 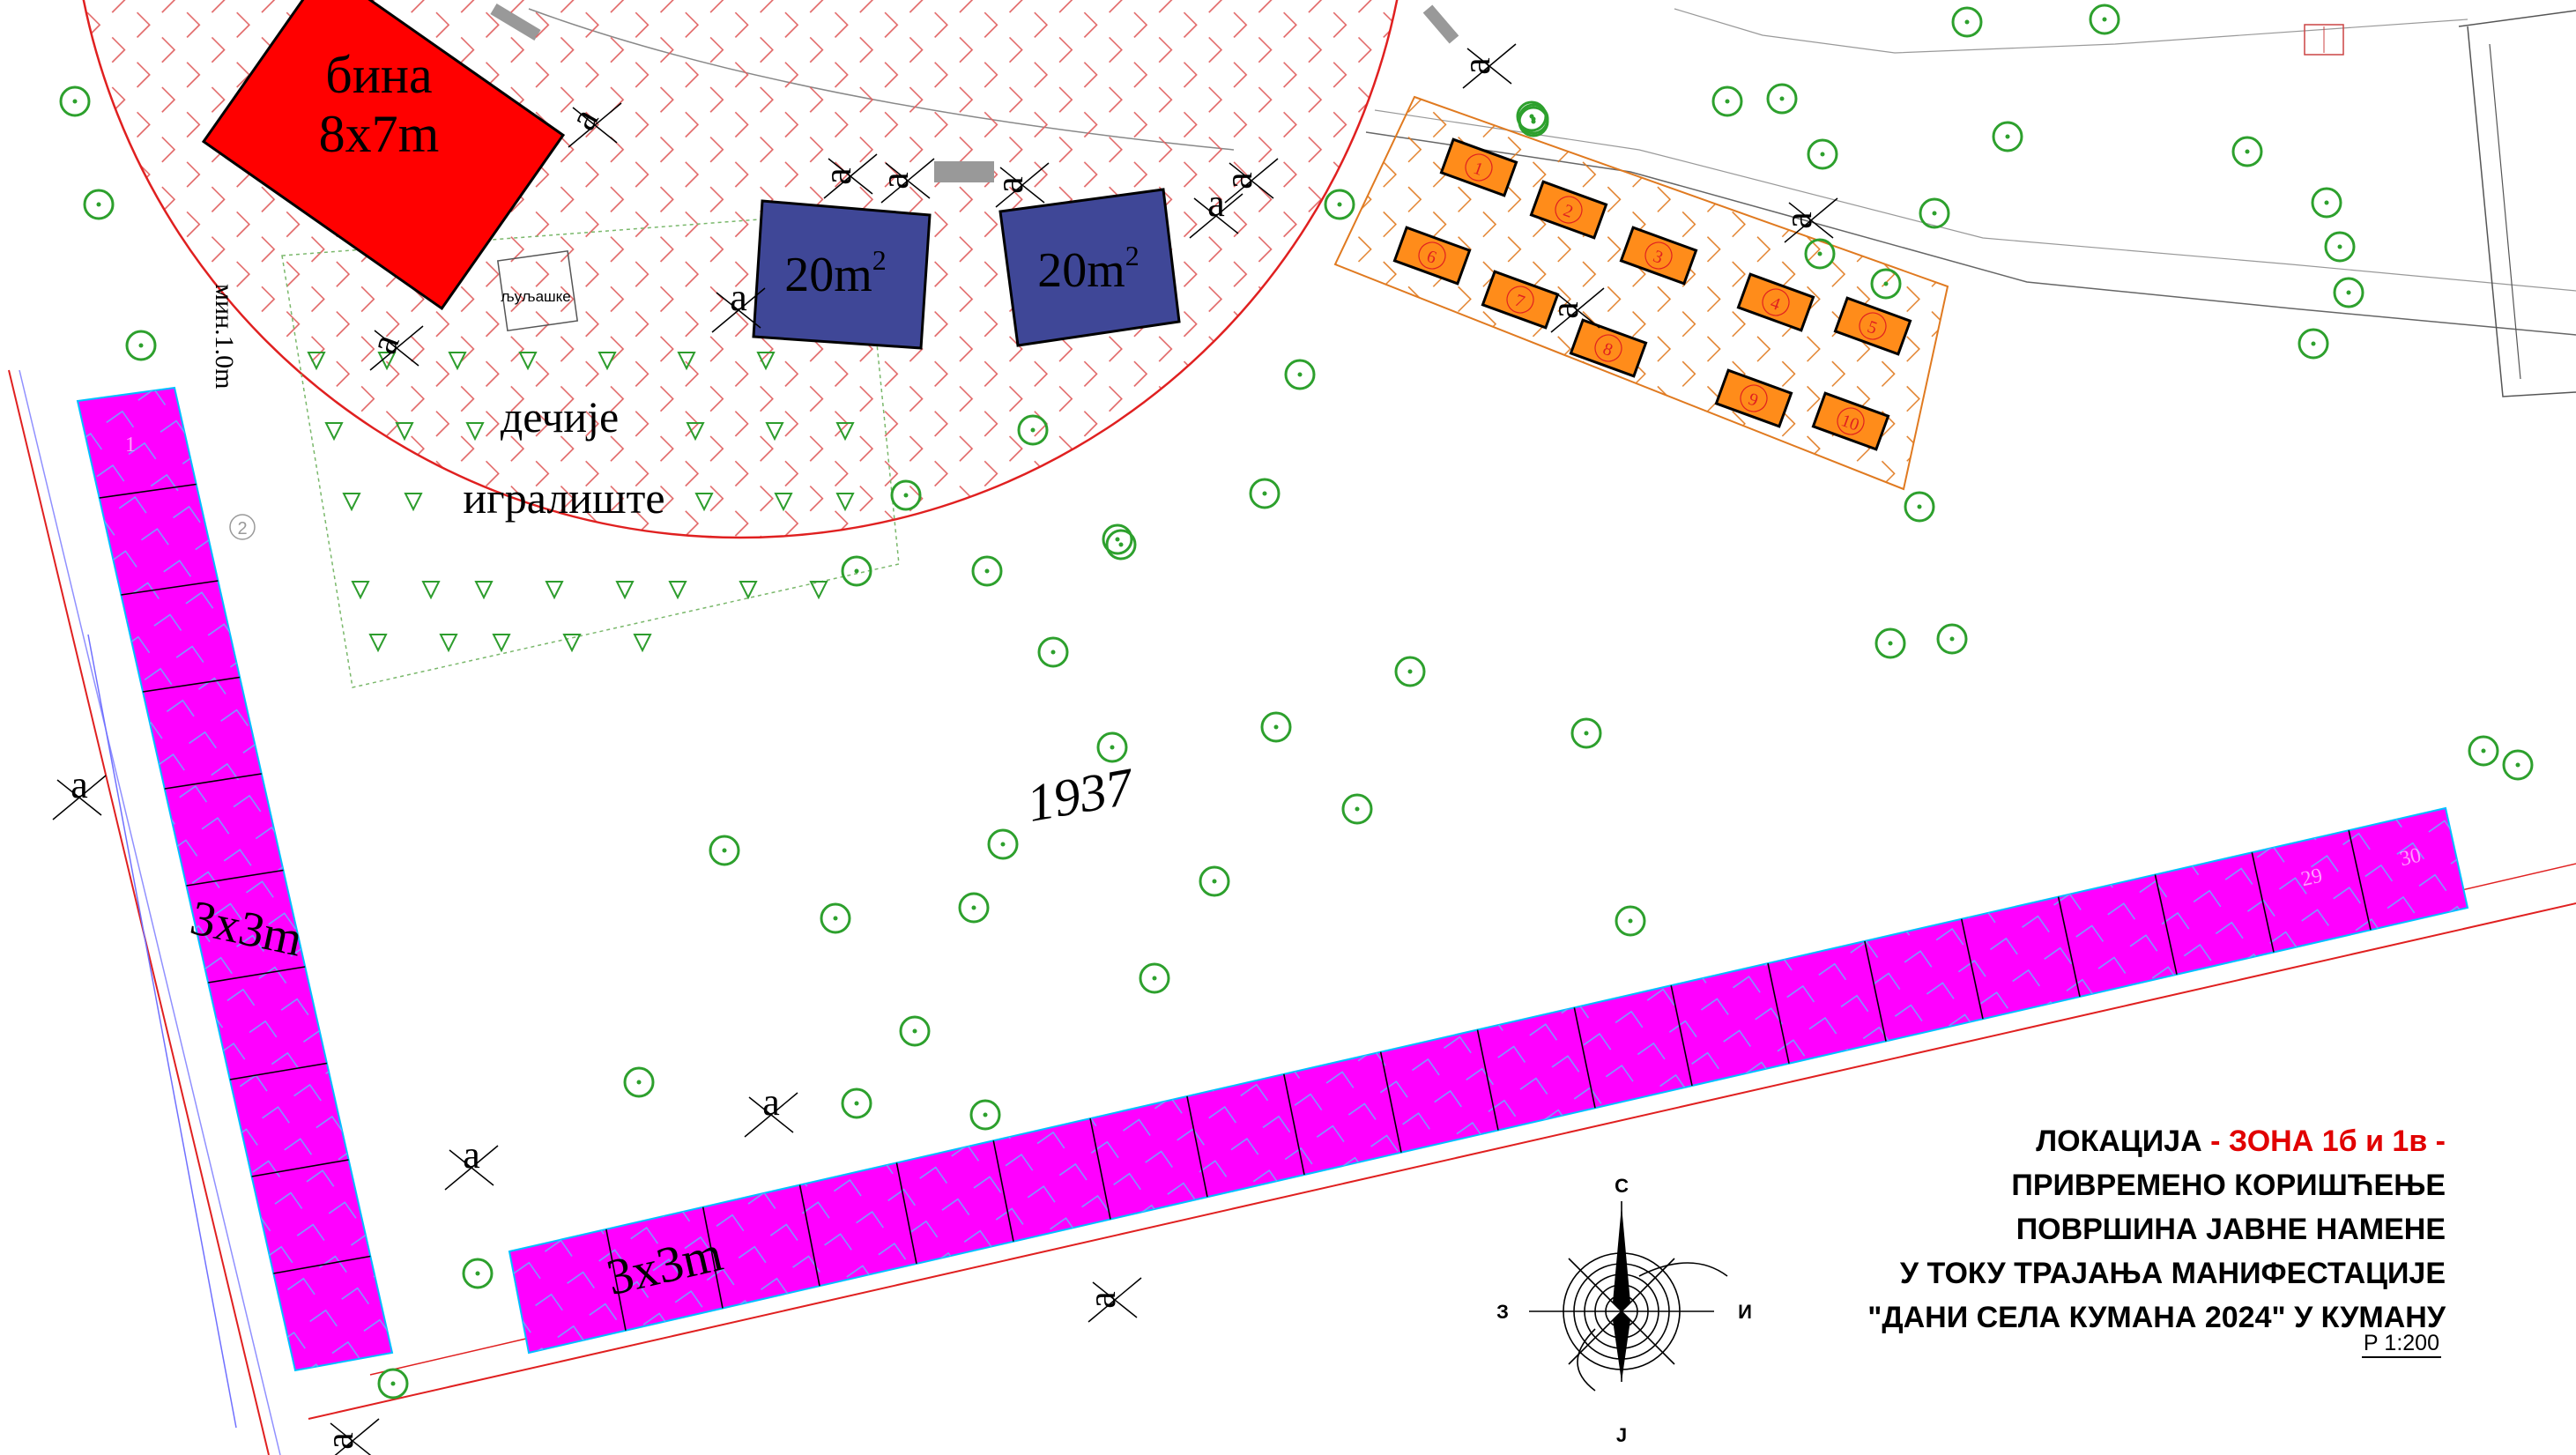 What do you see at coordinates (2156, 1317) in the screenshot?
I see `legend-line-5: "ДАНИ СЕЛА КУМАНА 2024" У КУМАНУ` at bounding box center [2156, 1317].